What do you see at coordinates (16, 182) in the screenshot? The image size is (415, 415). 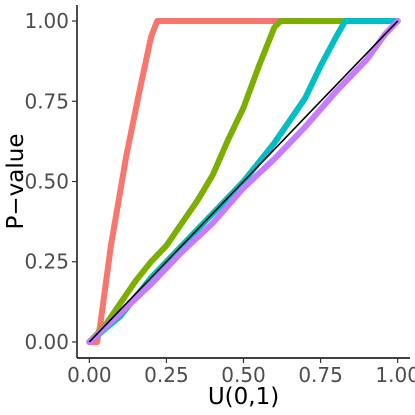 I see `y-axis-title: P−value` at bounding box center [16, 182].